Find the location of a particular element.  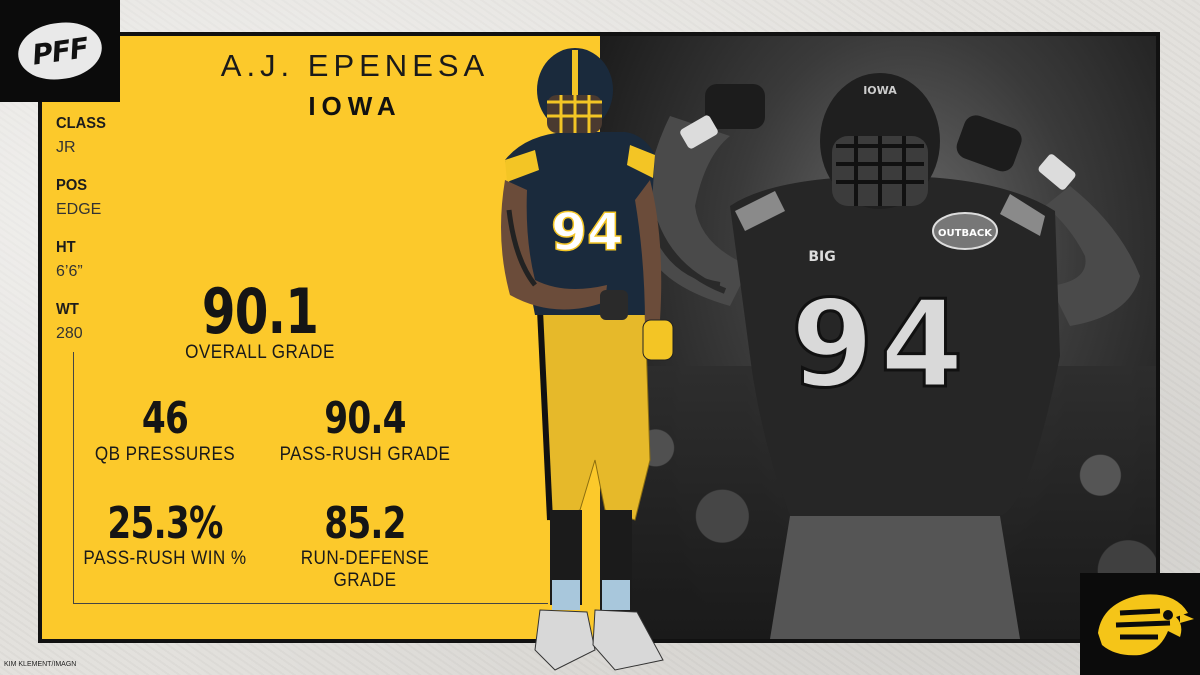

bio-label-ht: HT is located at coordinates (66, 247).